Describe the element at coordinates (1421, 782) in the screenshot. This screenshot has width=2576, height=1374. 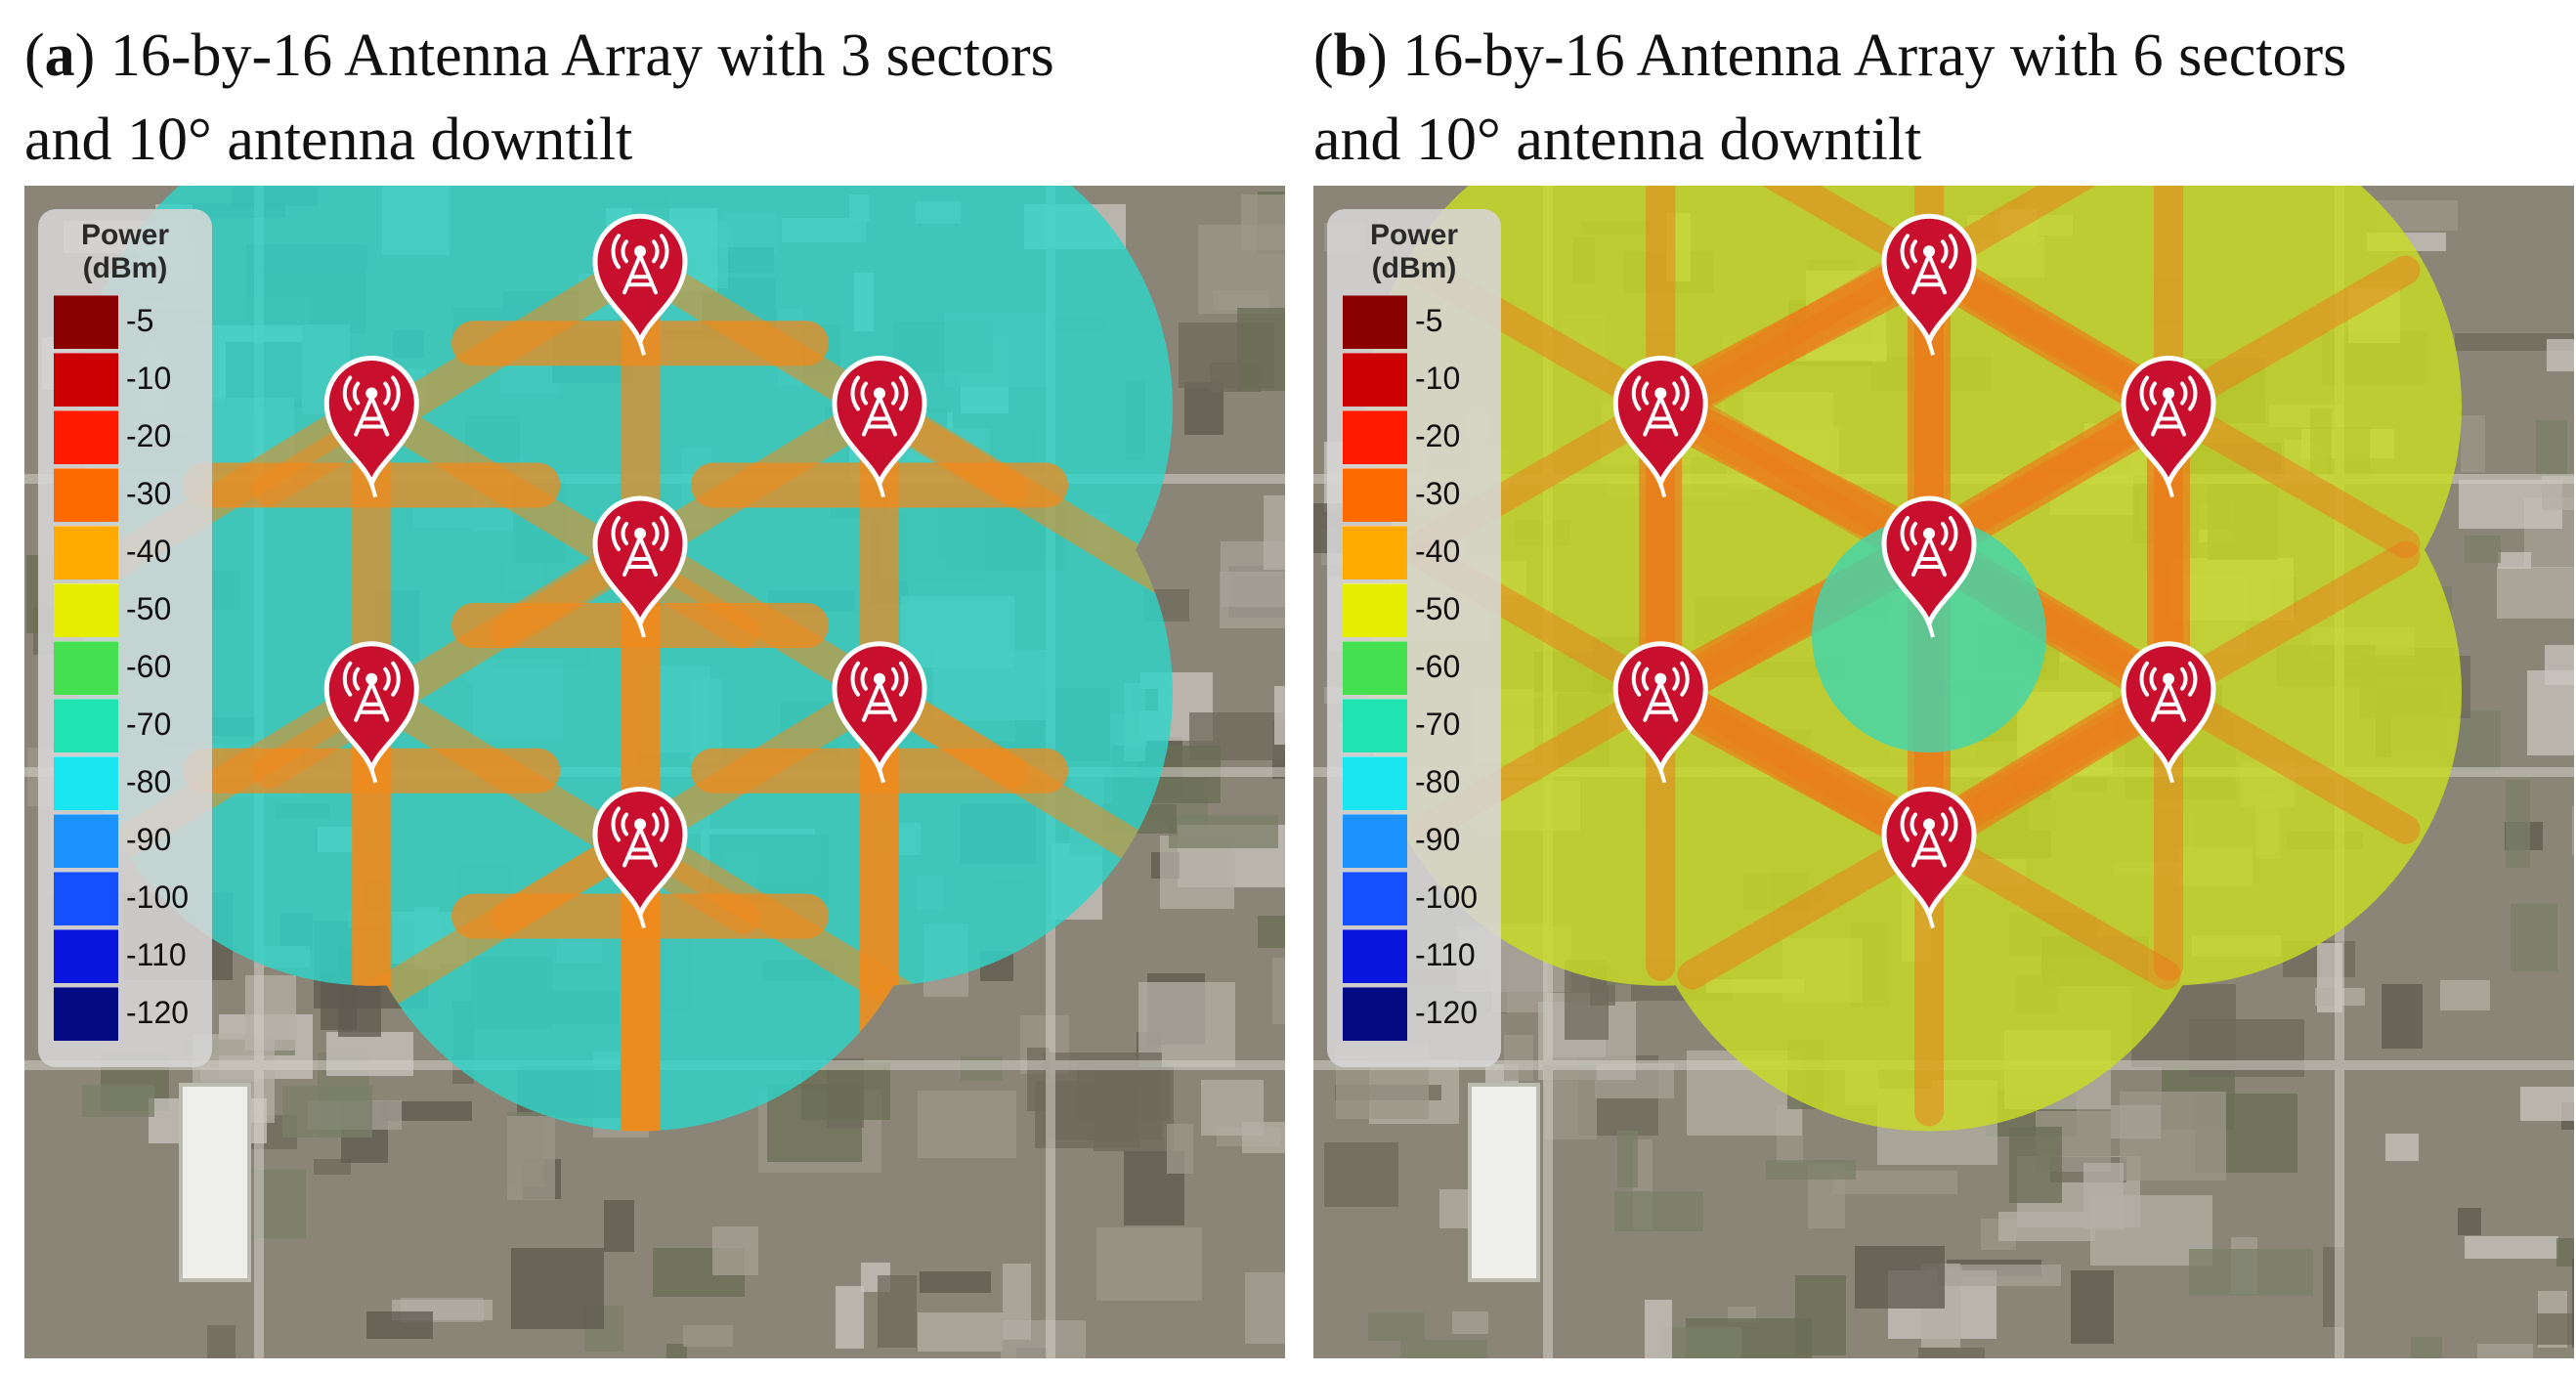
I see `legend-entry: -80` at that location.